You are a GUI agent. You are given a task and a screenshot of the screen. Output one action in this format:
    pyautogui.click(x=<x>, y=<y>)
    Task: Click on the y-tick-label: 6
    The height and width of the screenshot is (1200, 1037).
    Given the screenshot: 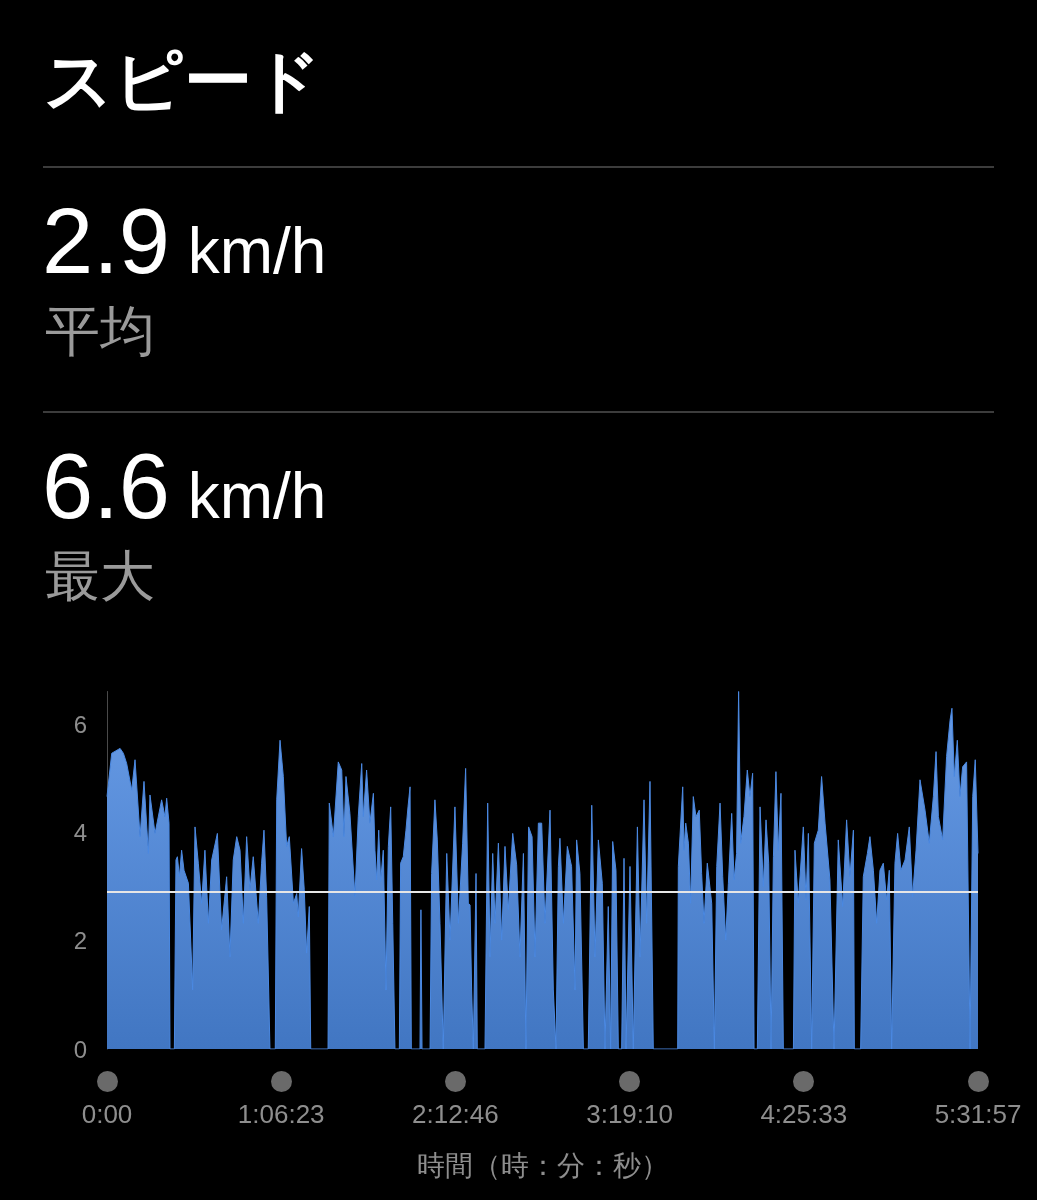 What is the action you would take?
    pyautogui.click(x=80, y=724)
    